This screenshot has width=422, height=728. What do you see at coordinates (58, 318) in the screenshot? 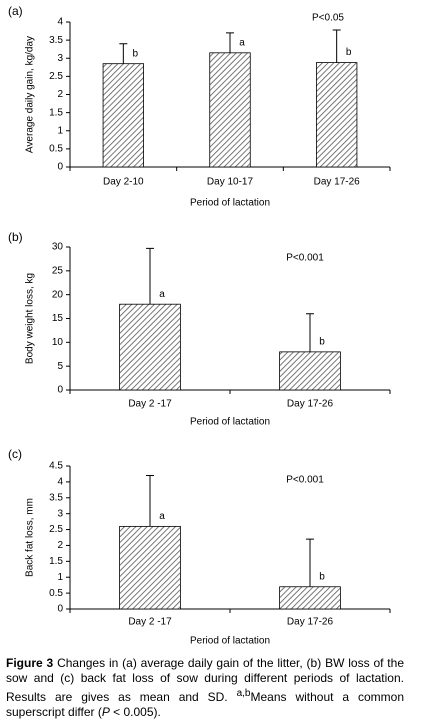
I see `y-tick-label: 15` at bounding box center [58, 318].